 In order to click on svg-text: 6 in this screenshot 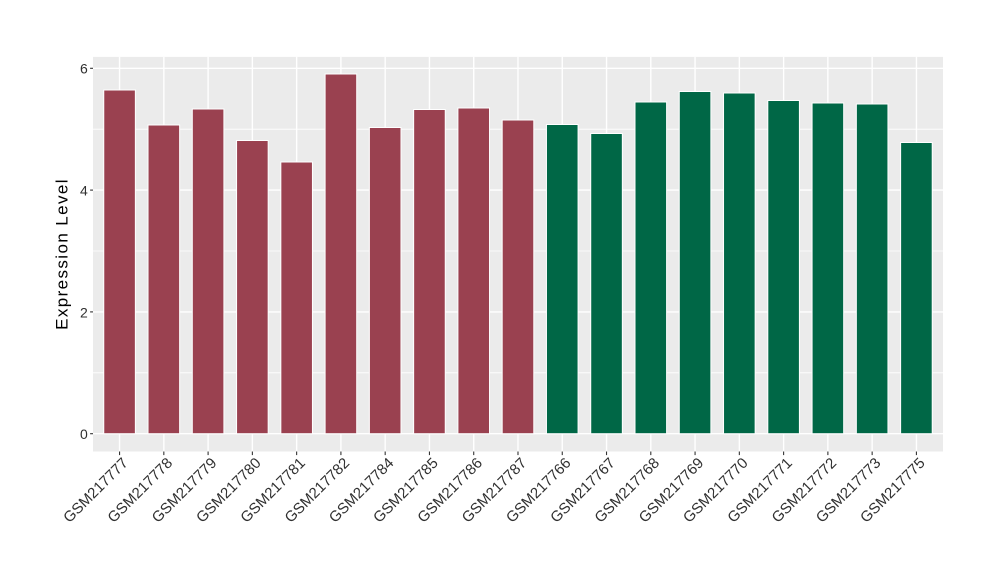, I will do `click(84, 69)`.